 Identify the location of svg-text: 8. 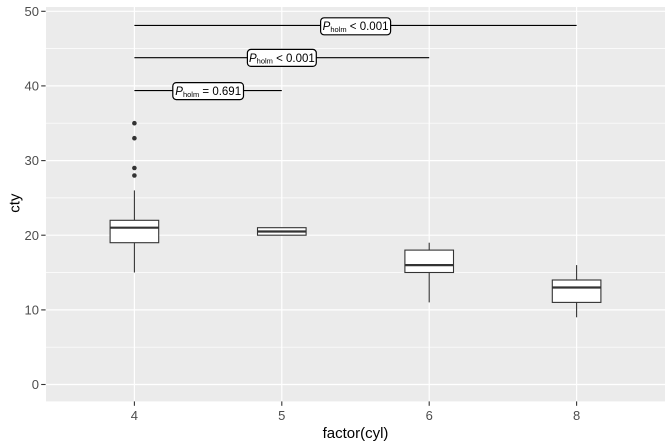
(576, 415).